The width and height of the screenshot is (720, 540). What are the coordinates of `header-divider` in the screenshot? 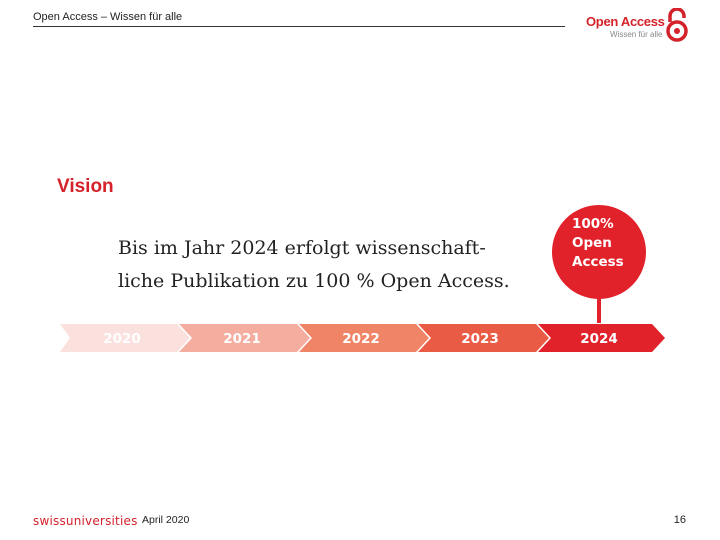 It's located at (299, 26).